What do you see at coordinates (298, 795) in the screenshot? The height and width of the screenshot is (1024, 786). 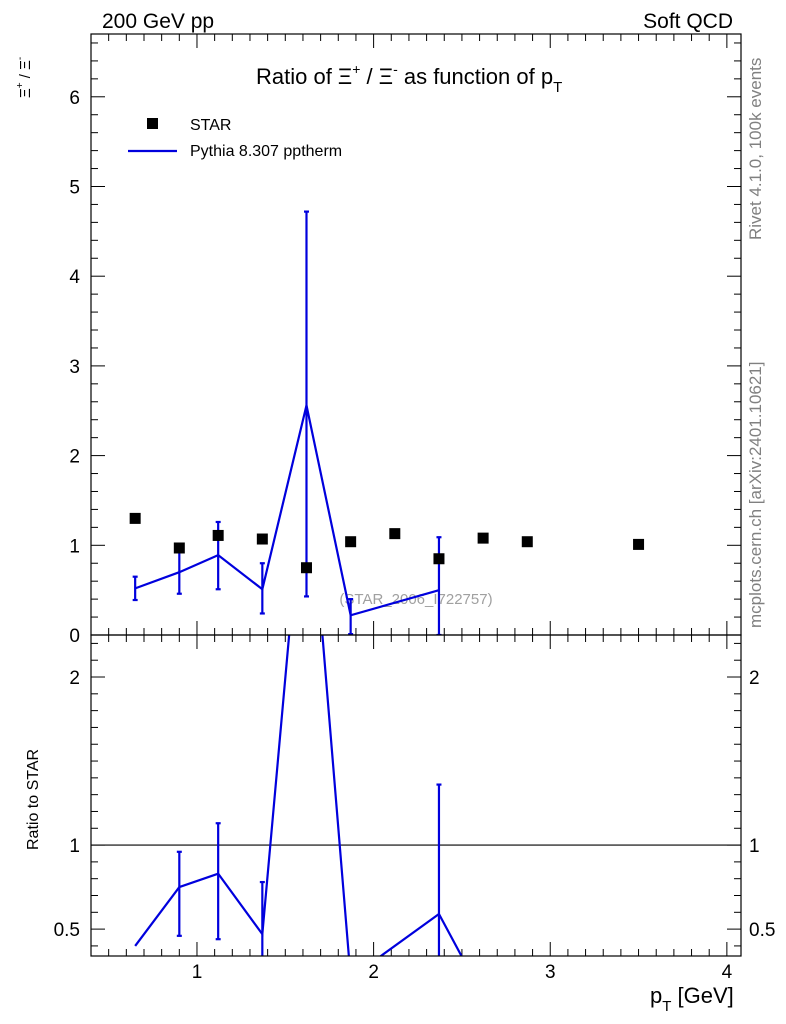 I see `ratio-curve` at bounding box center [298, 795].